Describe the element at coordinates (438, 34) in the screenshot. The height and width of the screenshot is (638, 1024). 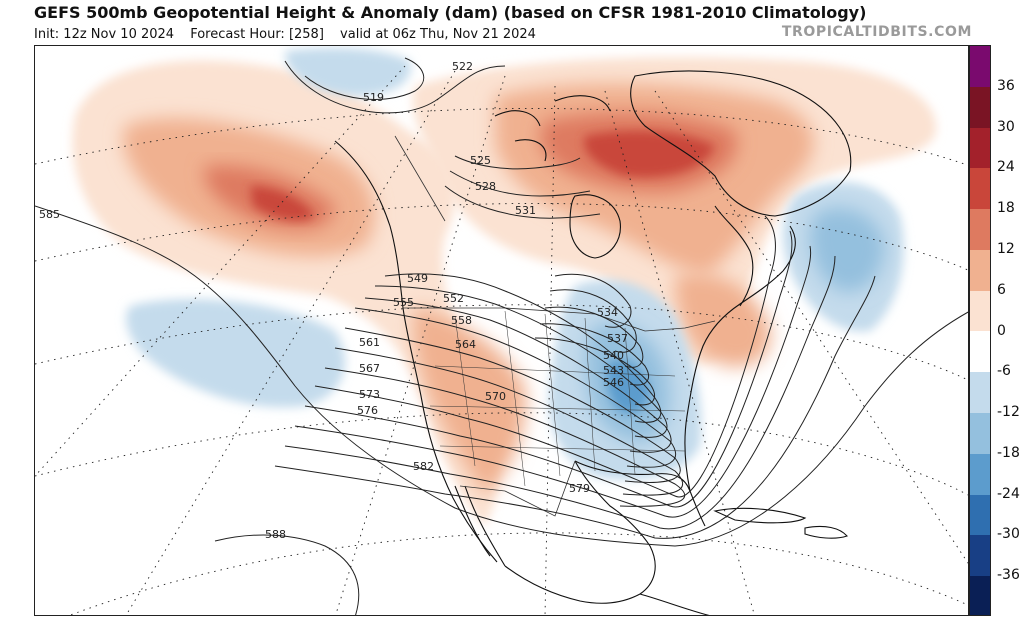
I see `valid-time: valid at 06z Thu, Nov 21 2024` at that location.